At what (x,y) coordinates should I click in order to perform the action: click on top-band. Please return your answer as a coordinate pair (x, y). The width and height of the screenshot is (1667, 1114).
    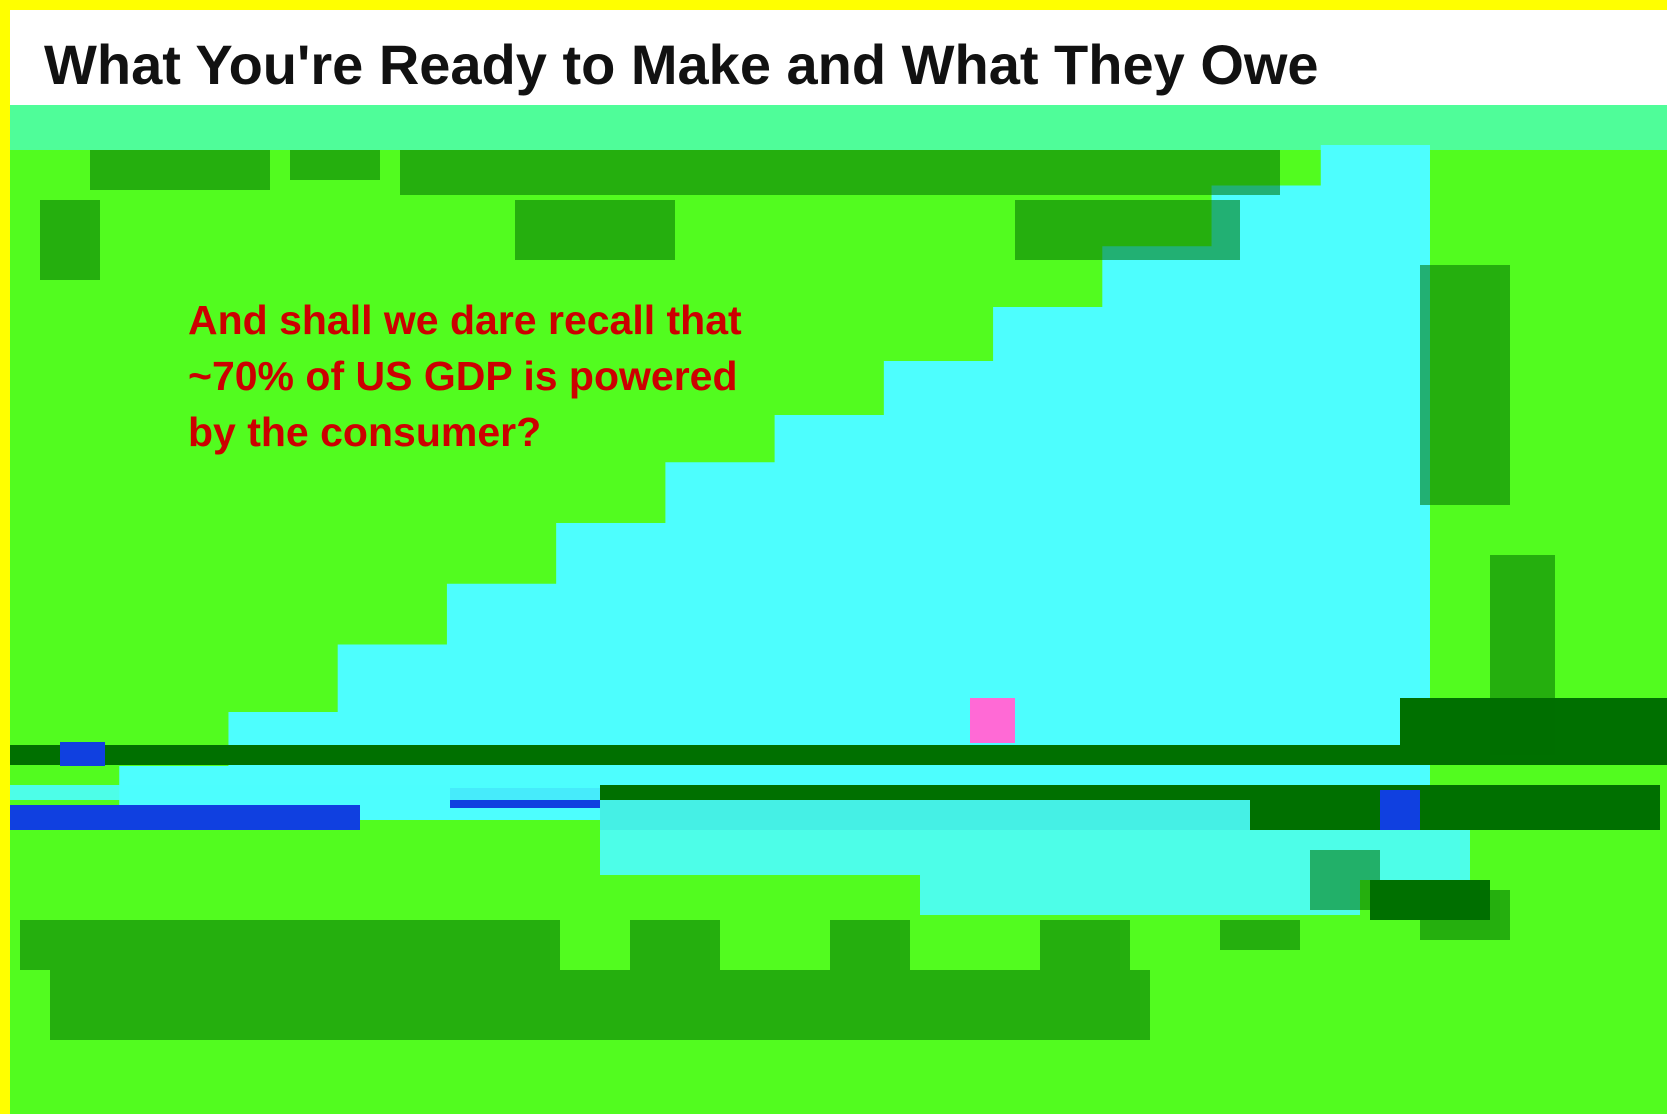
    Looking at the image, I should click on (838, 127).